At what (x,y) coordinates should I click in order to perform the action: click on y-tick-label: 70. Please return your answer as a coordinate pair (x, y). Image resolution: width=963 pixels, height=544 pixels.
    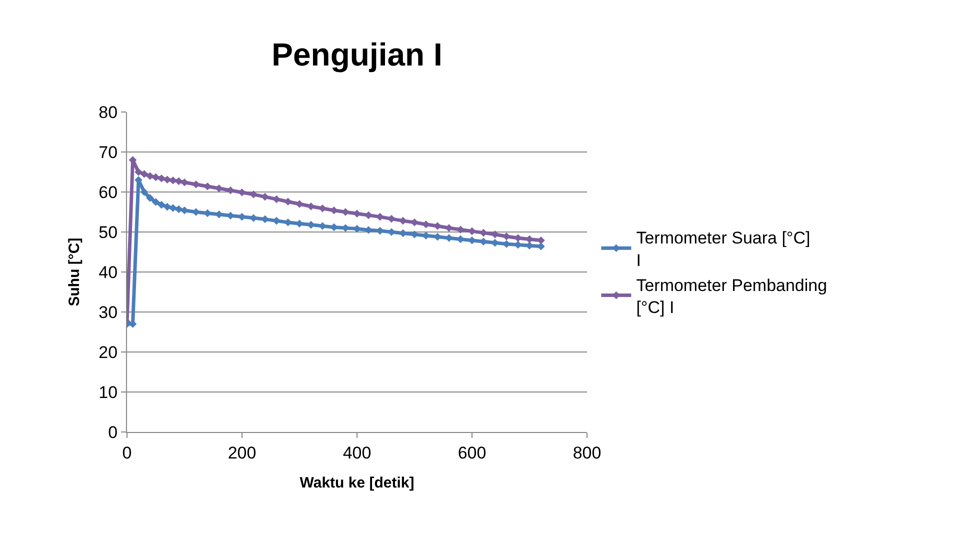
    Looking at the image, I should click on (108, 152).